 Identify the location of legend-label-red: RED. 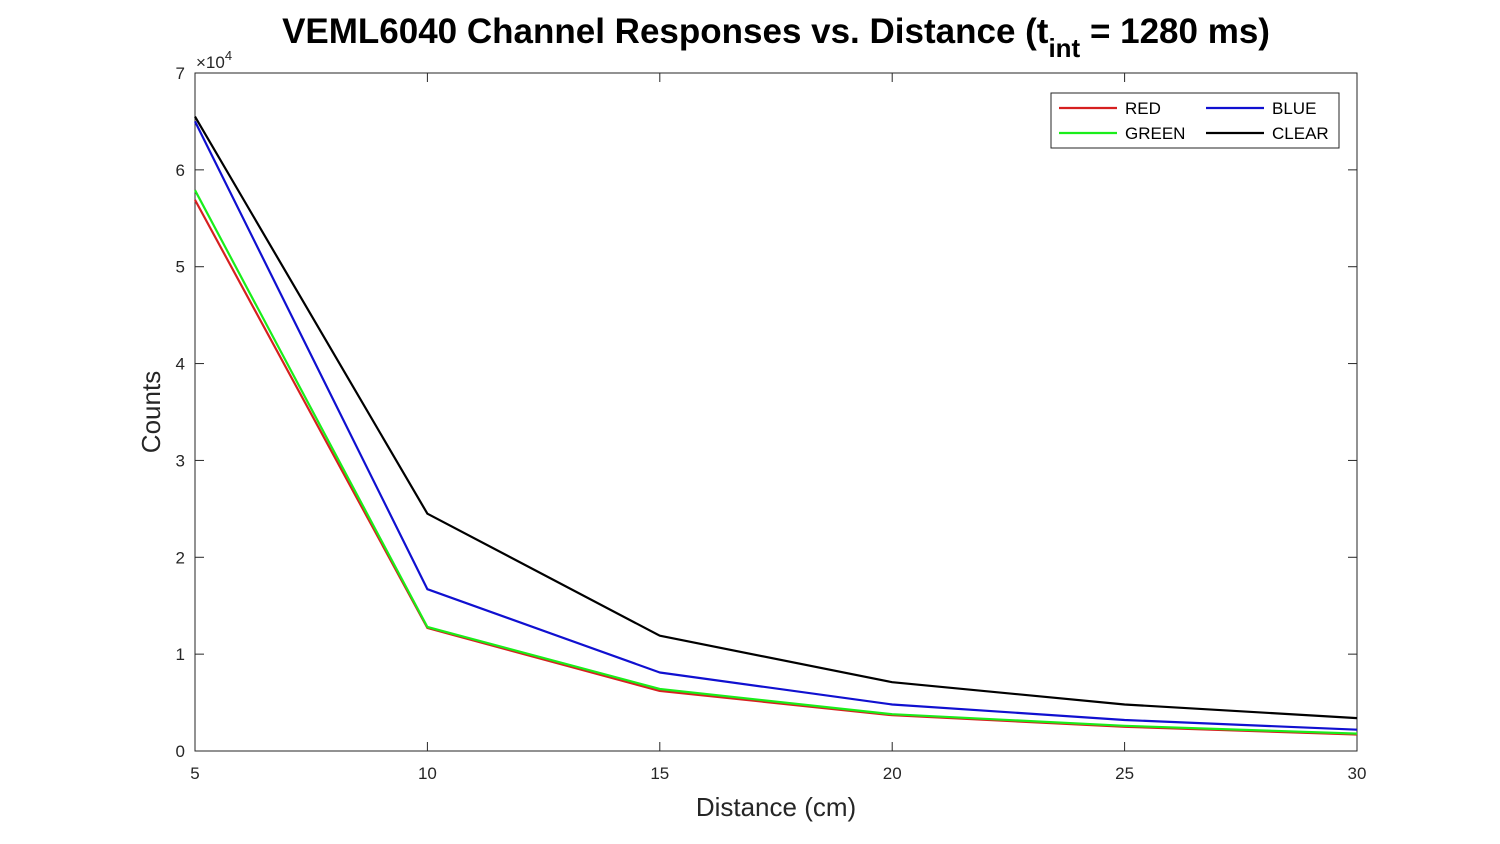
(1143, 108).